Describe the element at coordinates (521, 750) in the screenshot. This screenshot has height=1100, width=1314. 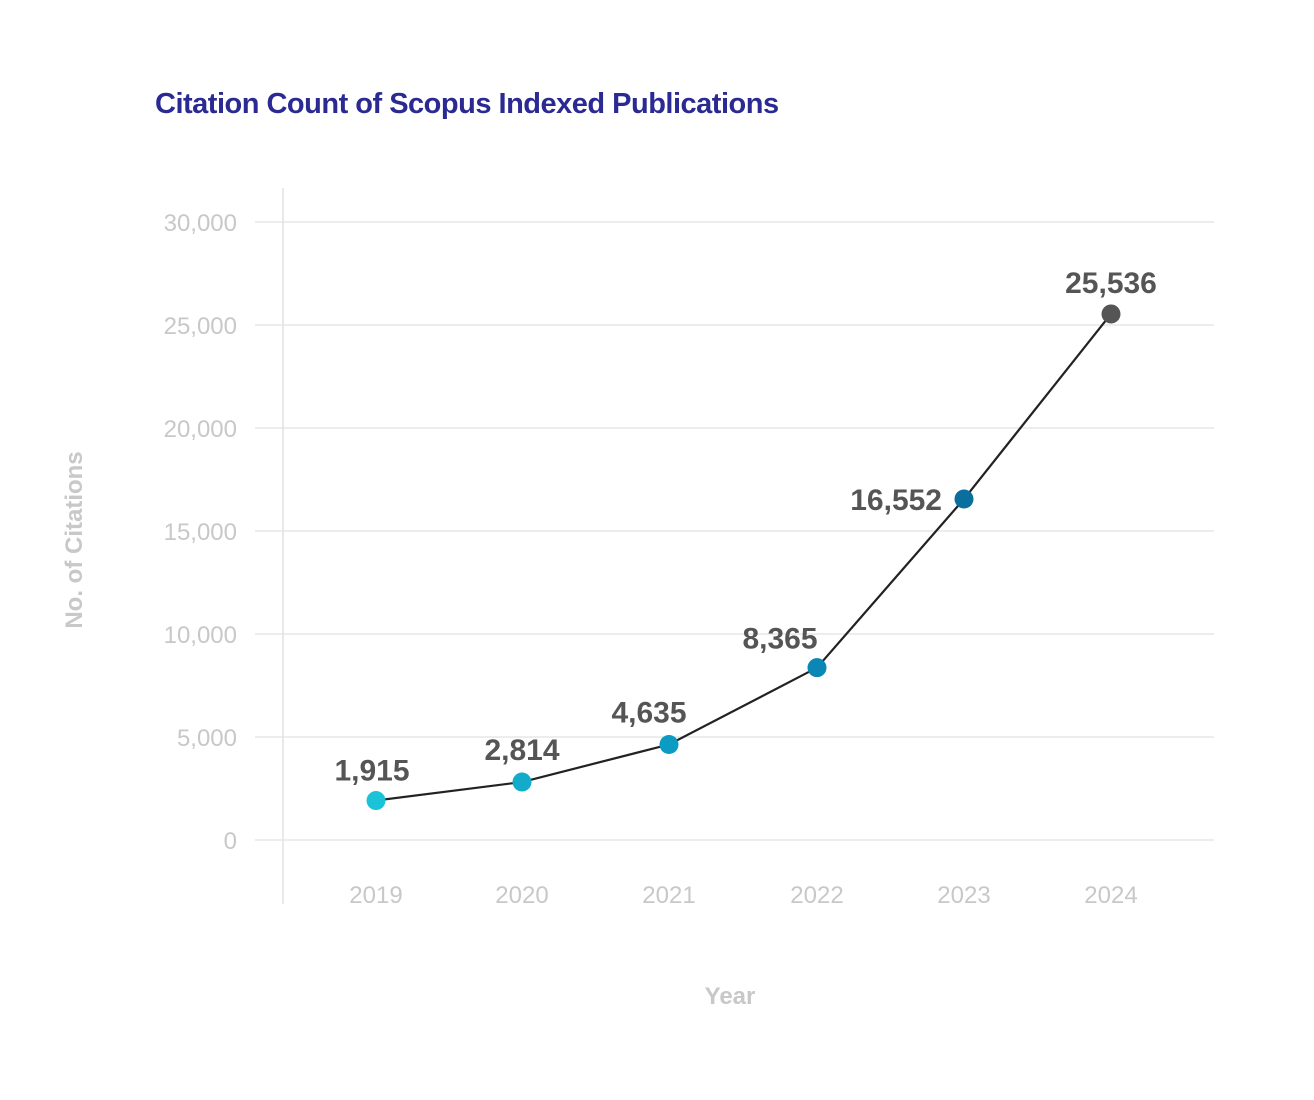
I see `data-label: 2,814` at that location.